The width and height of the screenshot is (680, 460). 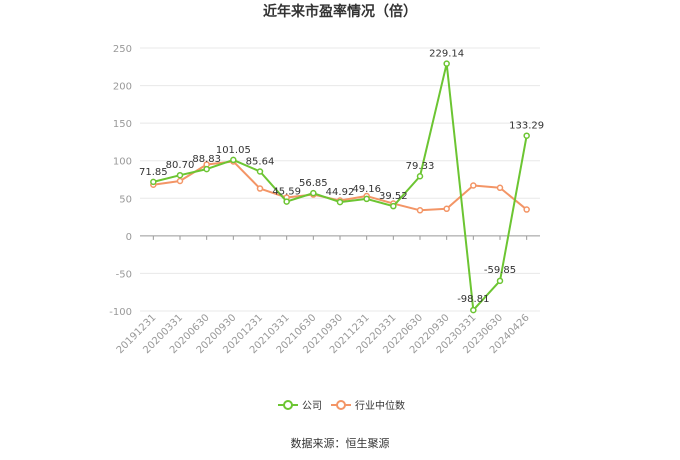 I want to click on data-label: 101.05, so click(x=233, y=150).